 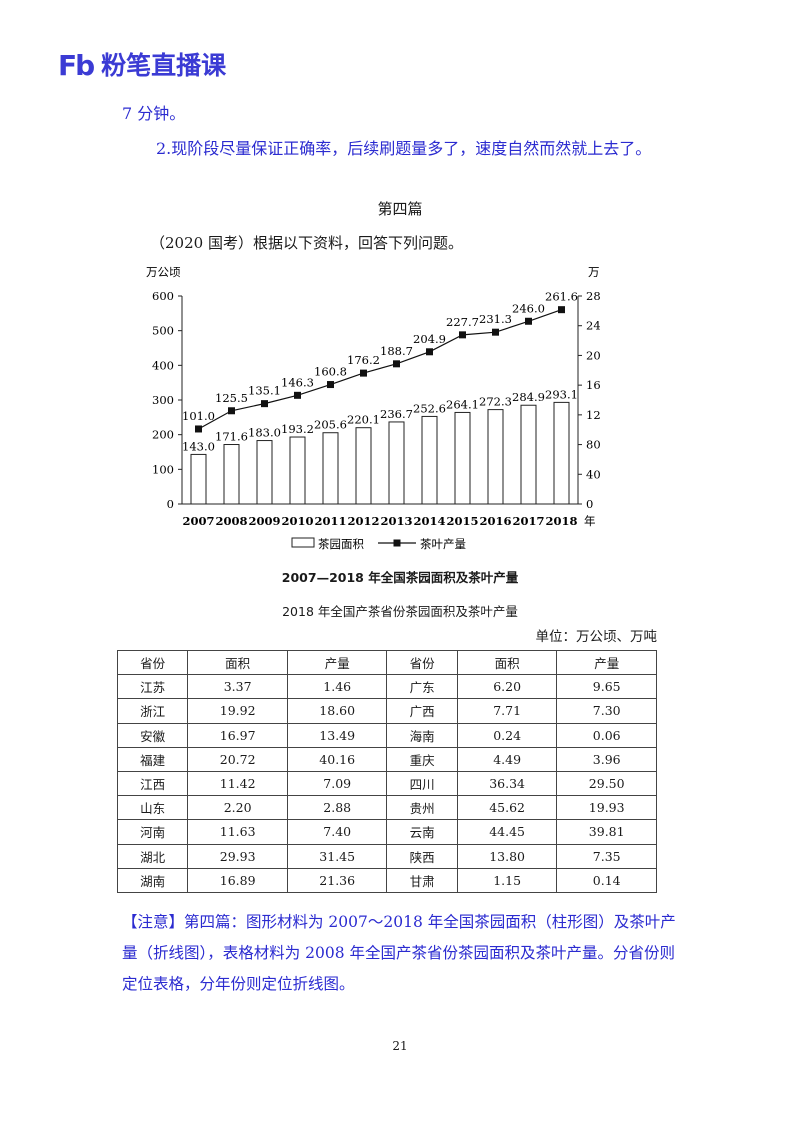 What do you see at coordinates (507, 759) in the screenshot?
I see `table-cell: 4.49` at bounding box center [507, 759].